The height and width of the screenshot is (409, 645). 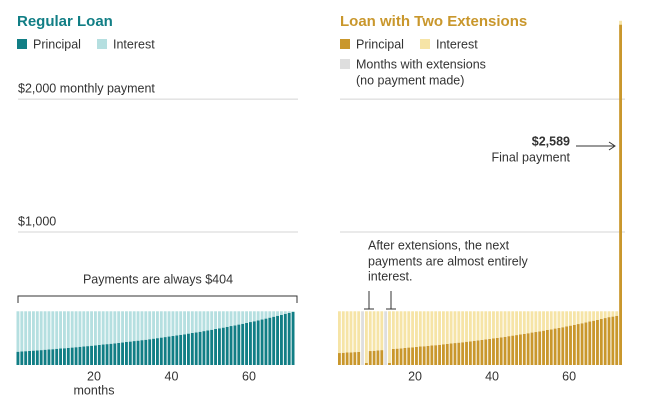 I want to click on legend-label: Months with extensions, so click(x=421, y=64).